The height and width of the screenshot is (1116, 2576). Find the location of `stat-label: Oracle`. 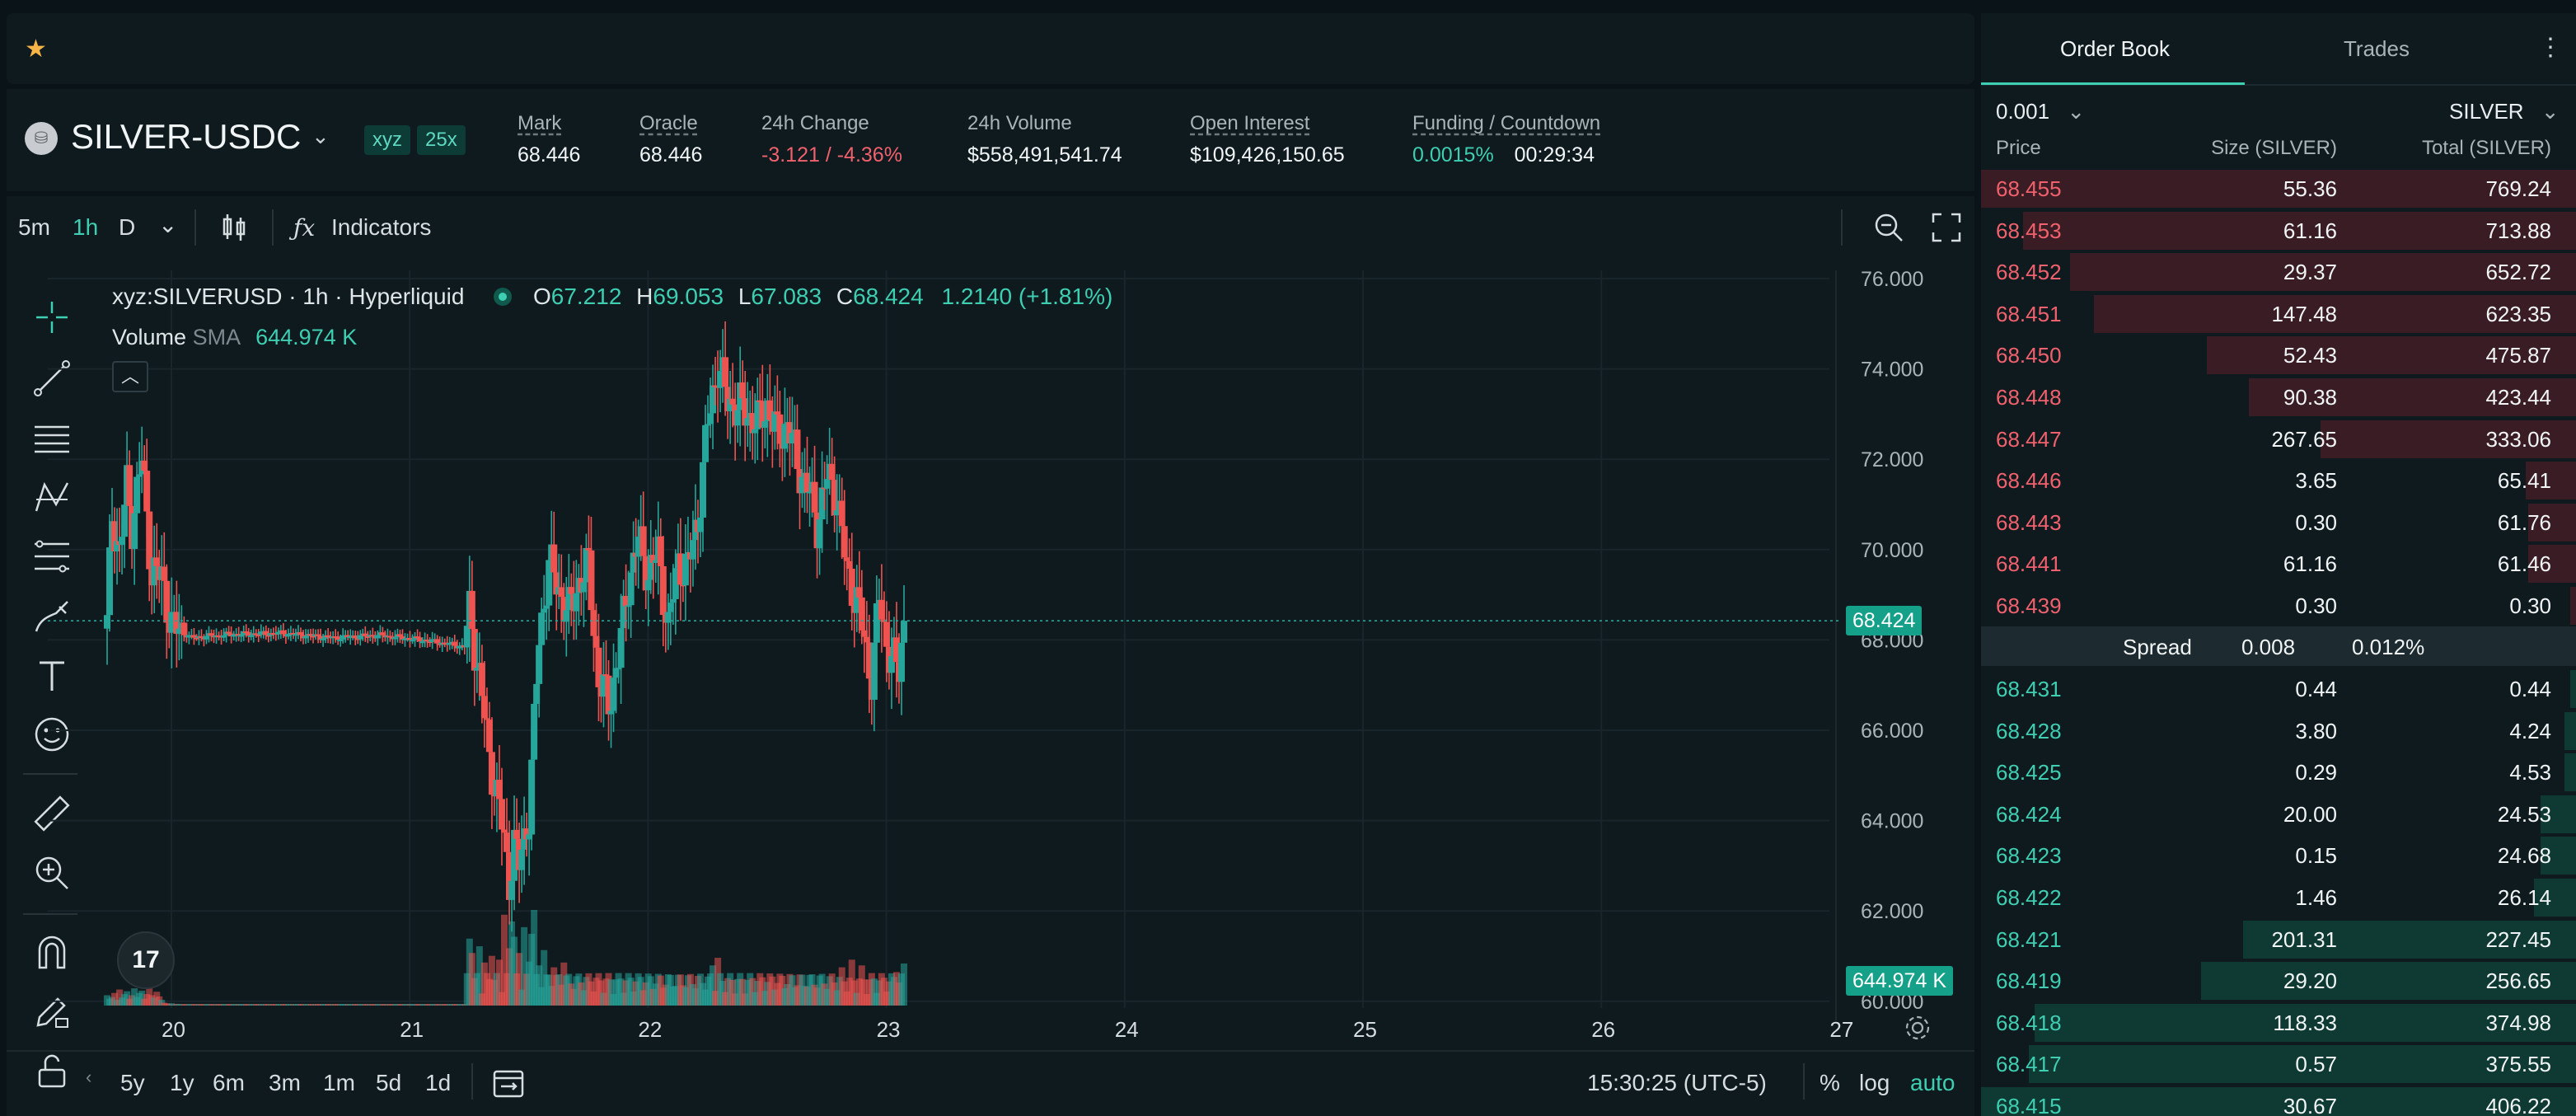

stat-label: Oracle is located at coordinates (668, 123).